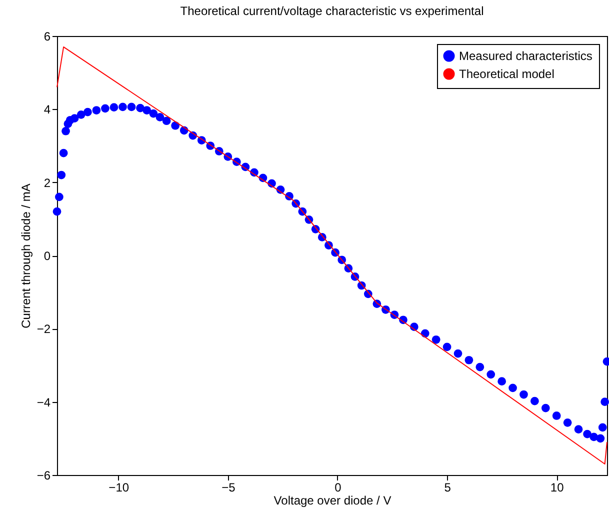 The height and width of the screenshot is (520, 609). Describe the element at coordinates (47, 256) in the screenshot. I see `y-tick-label: 0` at that location.